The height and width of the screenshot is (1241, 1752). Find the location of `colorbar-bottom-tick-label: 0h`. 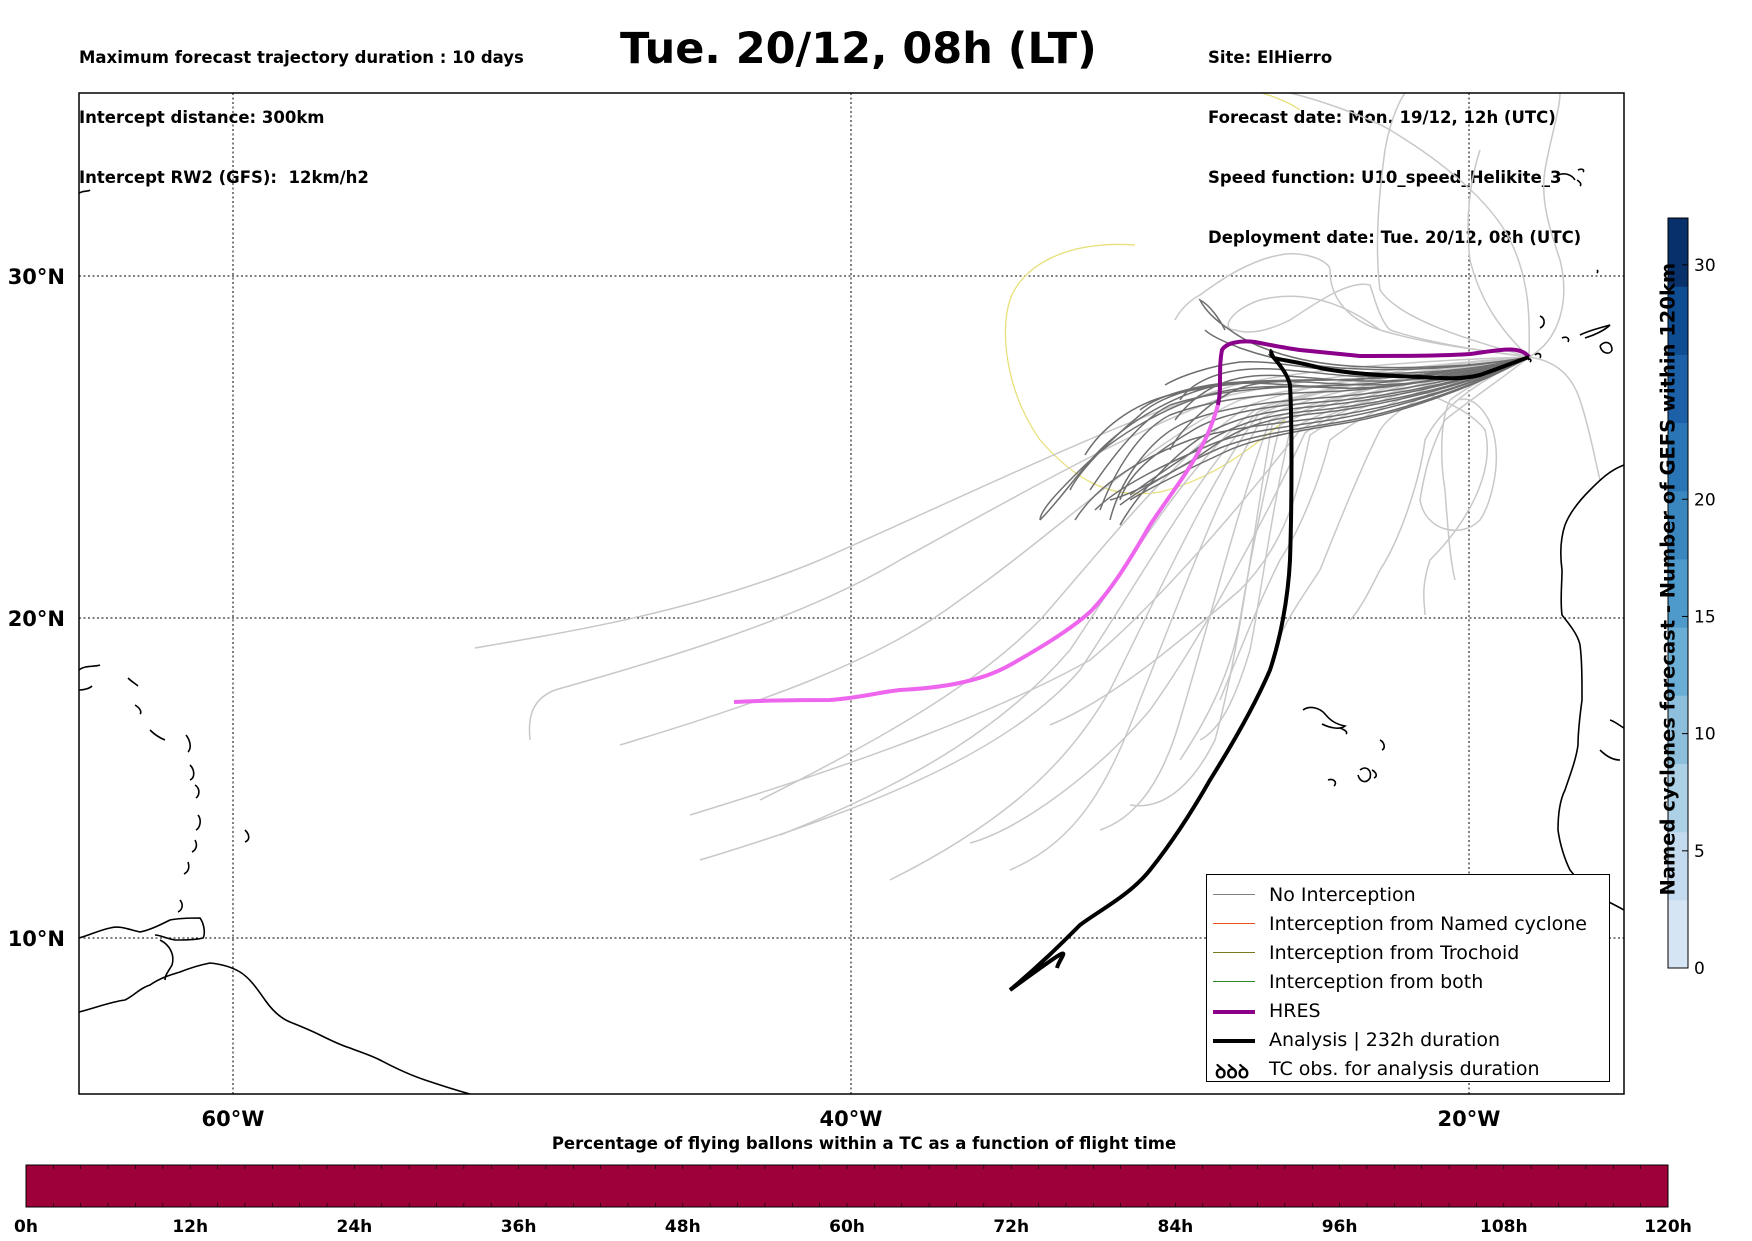

colorbar-bottom-tick-label: 0h is located at coordinates (26, 1227).